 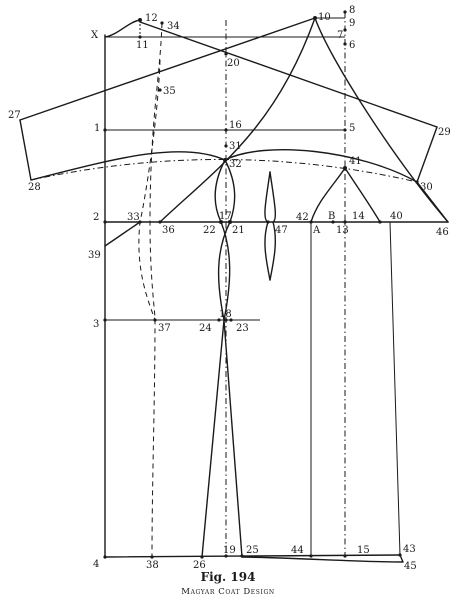 I want to click on figure-title: Magyar Coat Design, so click(x=227, y=592).